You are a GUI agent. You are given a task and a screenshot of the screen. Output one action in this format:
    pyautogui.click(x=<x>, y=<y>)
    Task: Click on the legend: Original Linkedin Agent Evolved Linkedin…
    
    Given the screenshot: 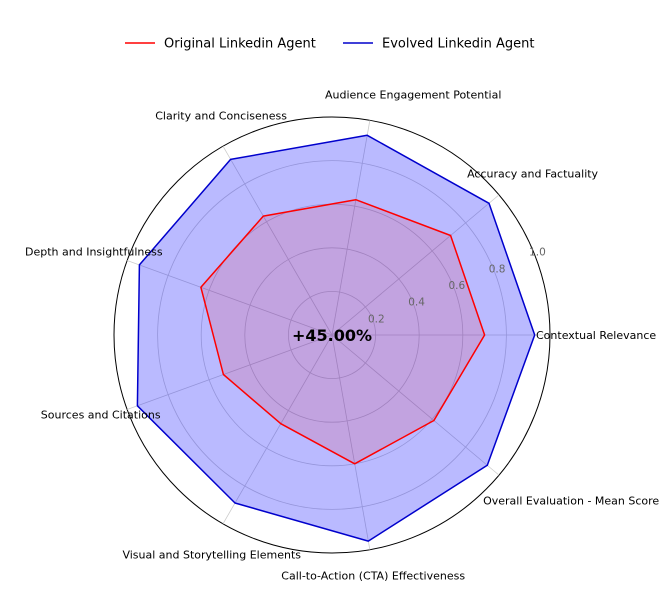 What is the action you would take?
    pyautogui.click(x=329, y=44)
    